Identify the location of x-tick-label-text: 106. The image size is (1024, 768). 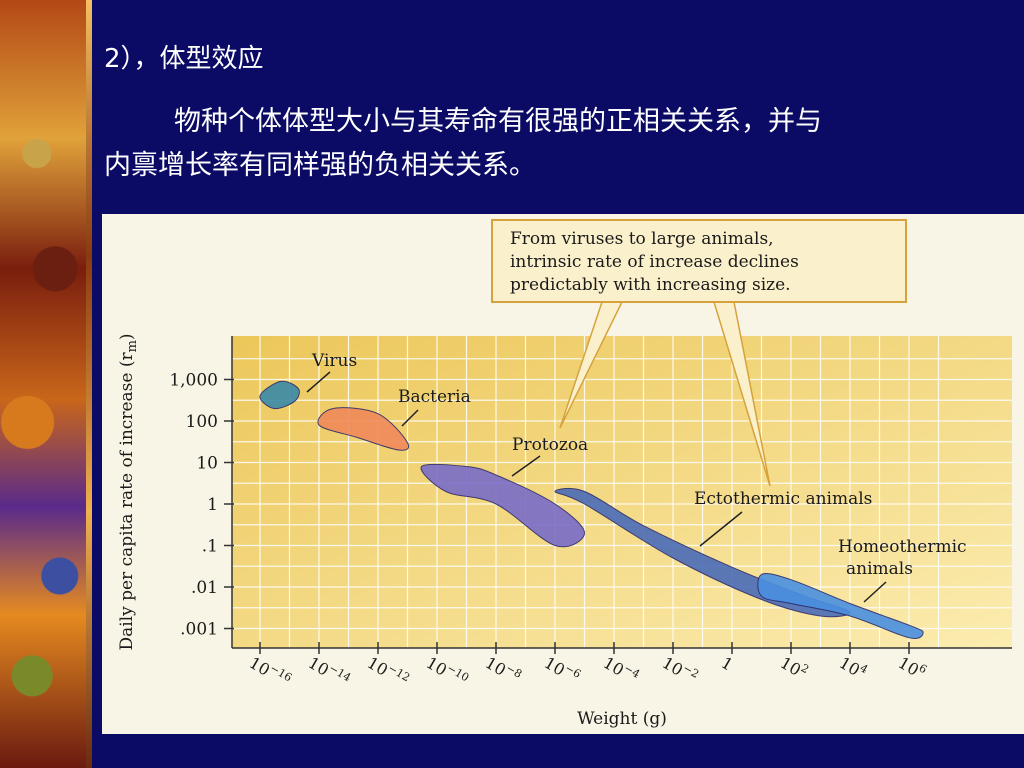
(912, 667).